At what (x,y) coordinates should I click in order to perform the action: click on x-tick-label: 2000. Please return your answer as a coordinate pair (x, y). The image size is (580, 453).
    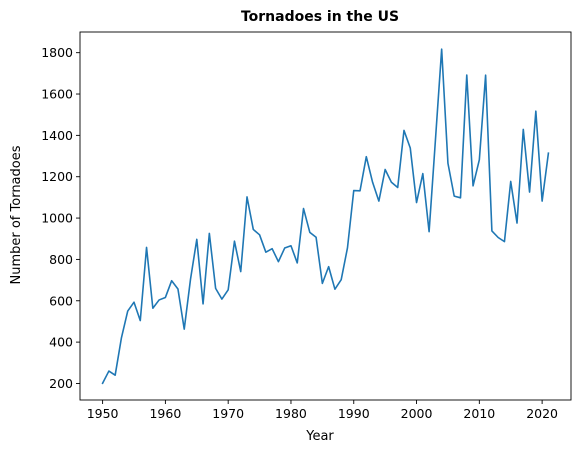
    Looking at the image, I should click on (417, 413).